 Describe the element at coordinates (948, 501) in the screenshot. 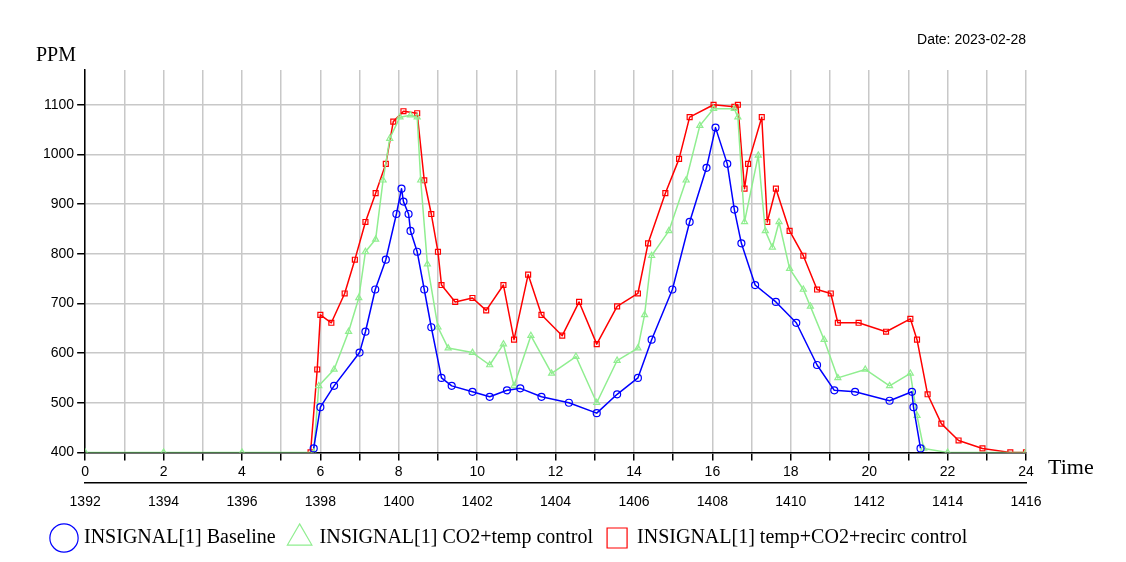

I see `x2-tick-label: 1414` at that location.